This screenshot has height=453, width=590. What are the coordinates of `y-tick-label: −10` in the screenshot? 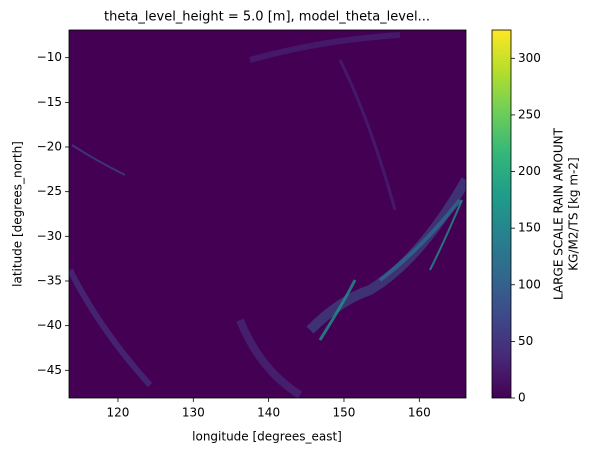 It's located at (49, 57).